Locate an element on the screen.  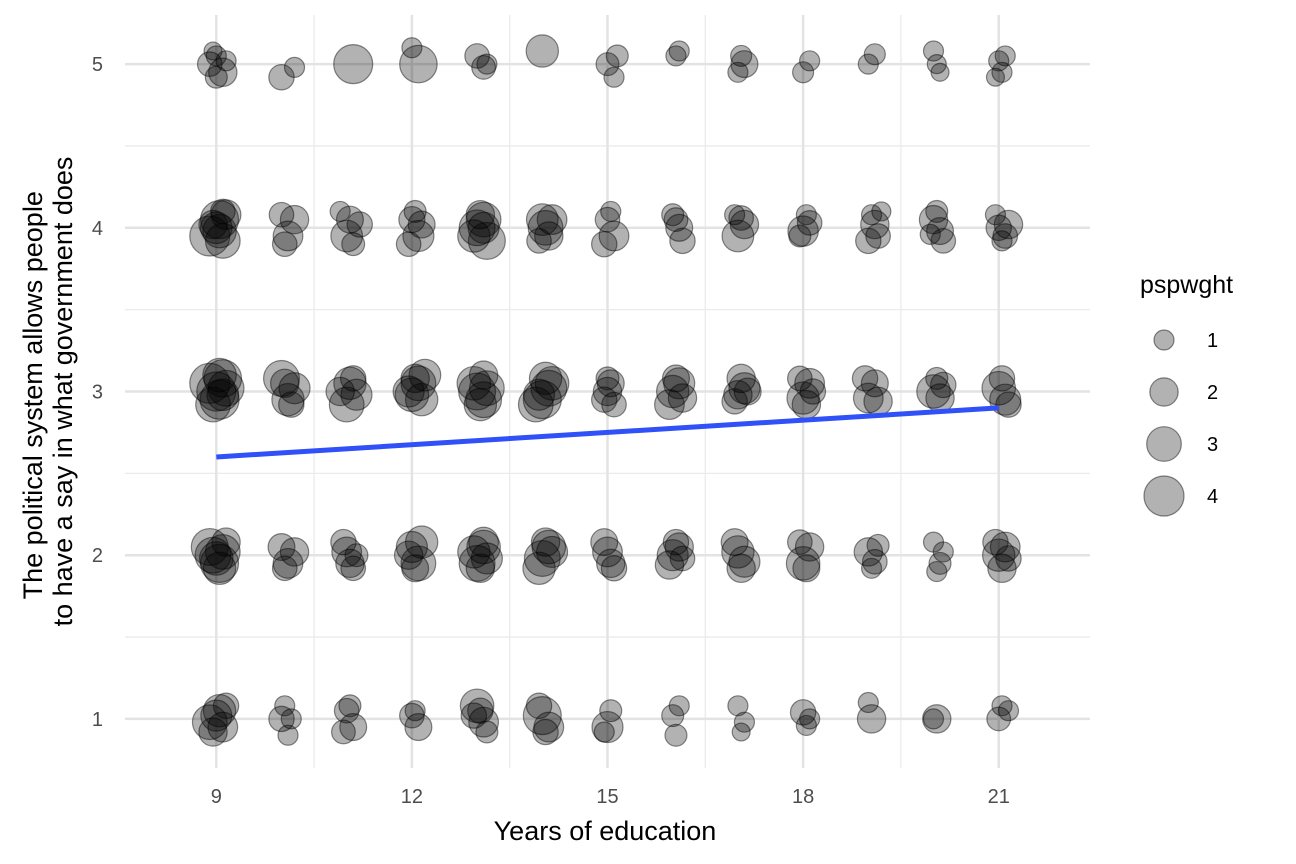
y-tick-label: 1 is located at coordinates (97, 720).